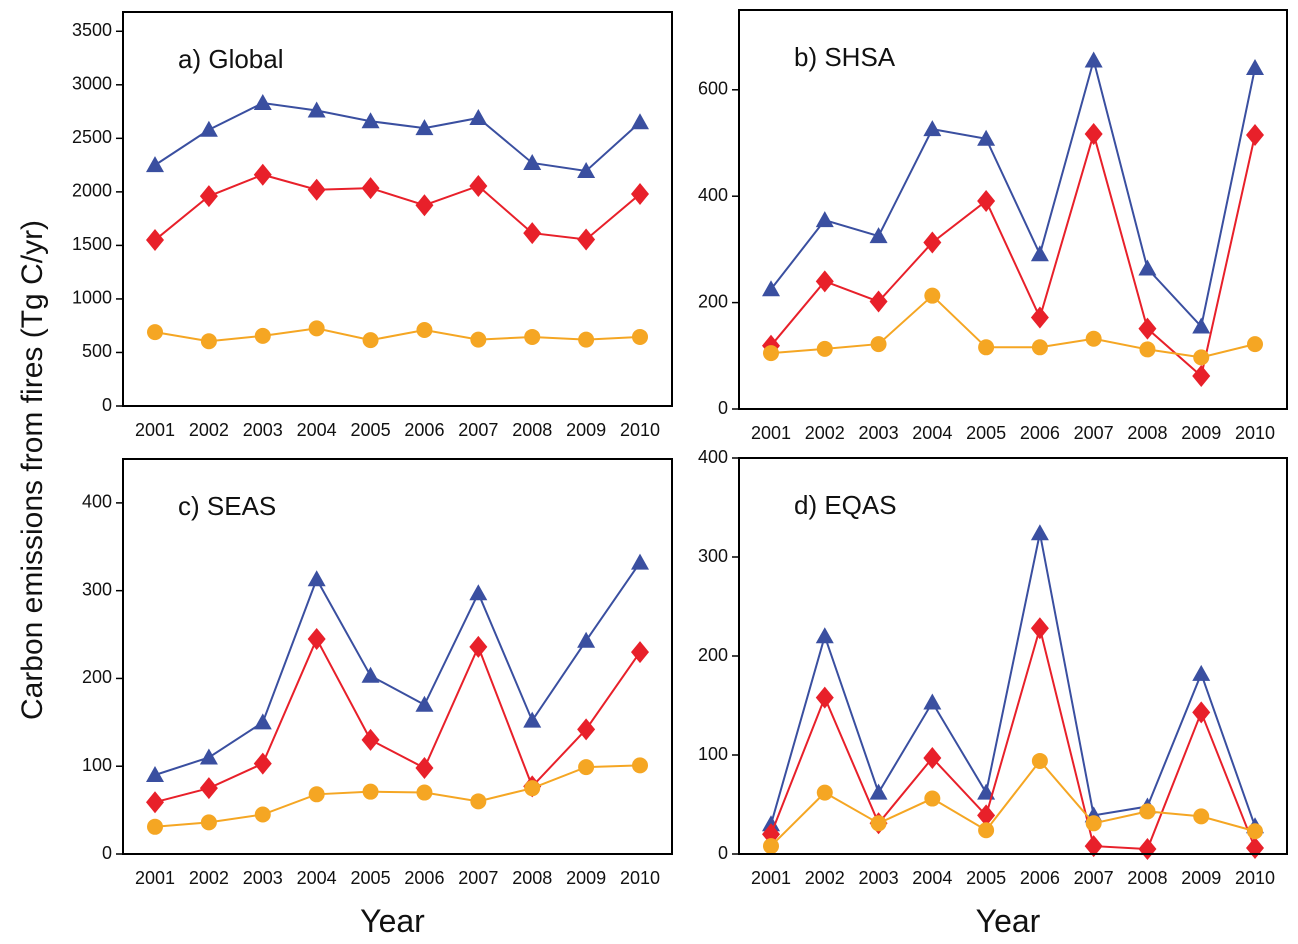  I want to click on x-tick-label: 2007, so click(1094, 878).